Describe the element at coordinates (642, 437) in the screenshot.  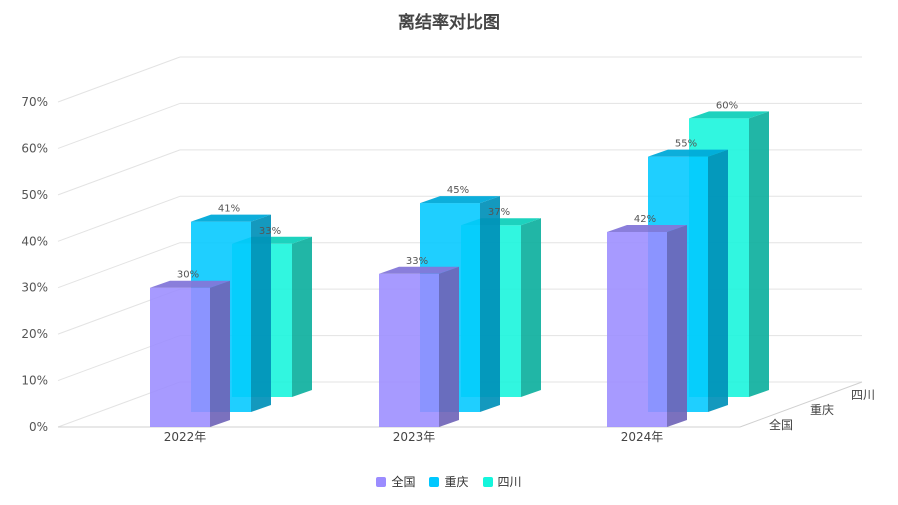
I see `x-tick-label: 2024年` at that location.